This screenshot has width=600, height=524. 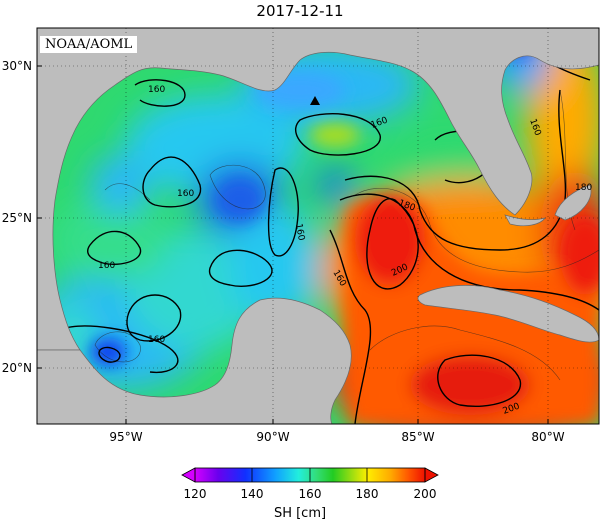 What do you see at coordinates (315, 100) in the screenshot?
I see `station-marker` at bounding box center [315, 100].